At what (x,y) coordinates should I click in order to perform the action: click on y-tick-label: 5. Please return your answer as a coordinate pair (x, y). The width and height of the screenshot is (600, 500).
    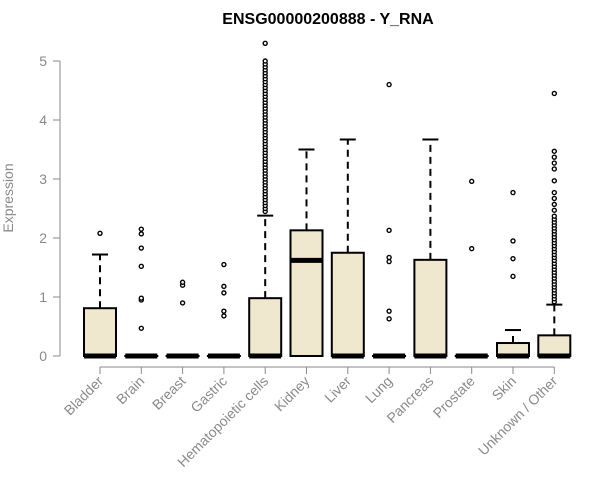
    Looking at the image, I should click on (43, 61).